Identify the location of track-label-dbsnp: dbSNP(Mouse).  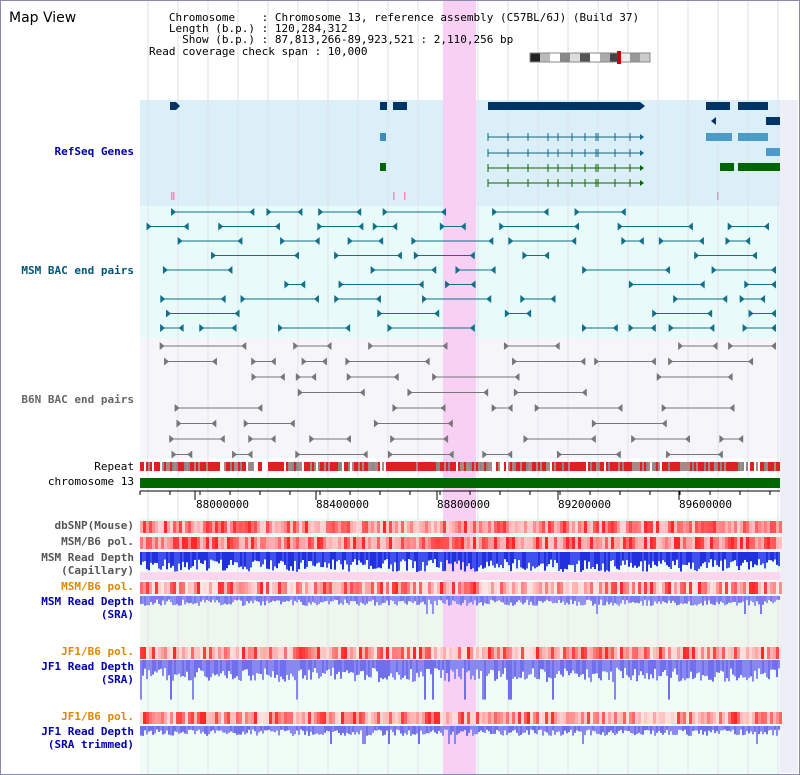
(94, 525).